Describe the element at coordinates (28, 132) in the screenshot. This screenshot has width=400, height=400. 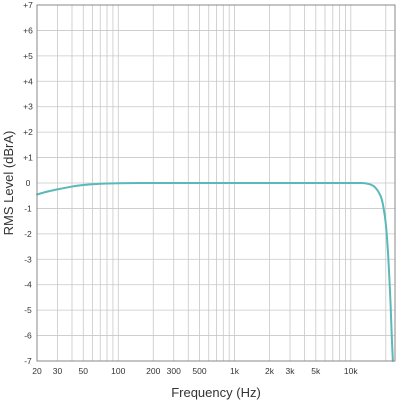
I see `y-tick-label: +2` at that location.